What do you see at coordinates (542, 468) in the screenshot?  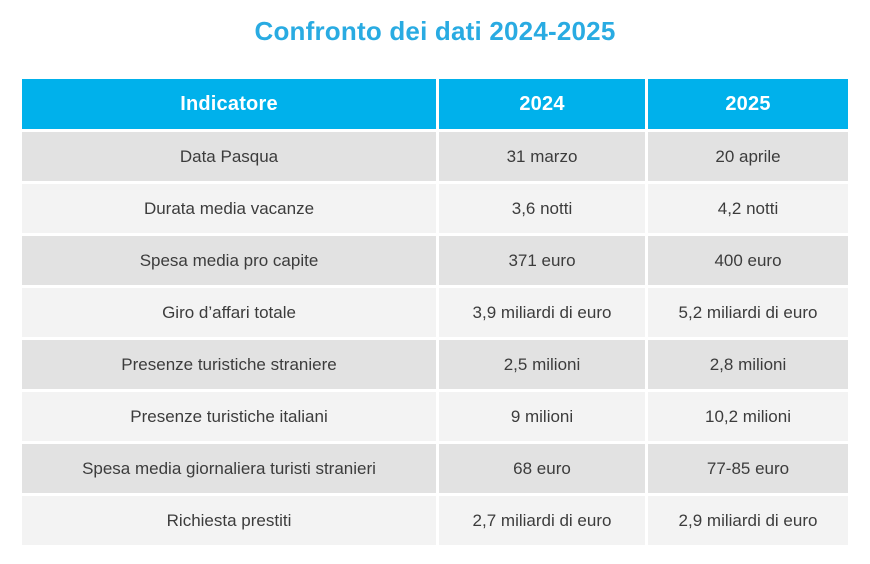 I see `row-value-2024: 68 euro` at bounding box center [542, 468].